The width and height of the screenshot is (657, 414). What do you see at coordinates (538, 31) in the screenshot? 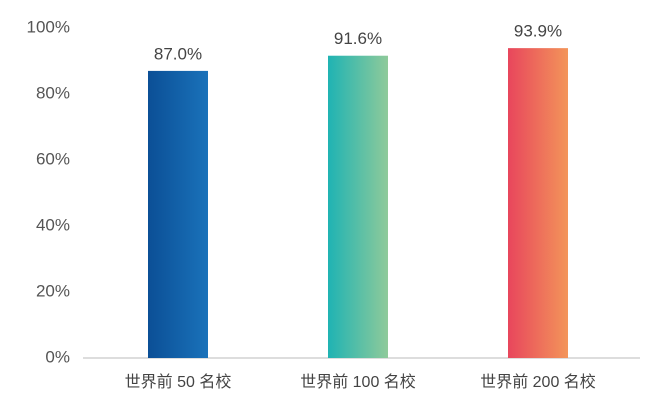
I see `value-label: 93.9%` at bounding box center [538, 31].